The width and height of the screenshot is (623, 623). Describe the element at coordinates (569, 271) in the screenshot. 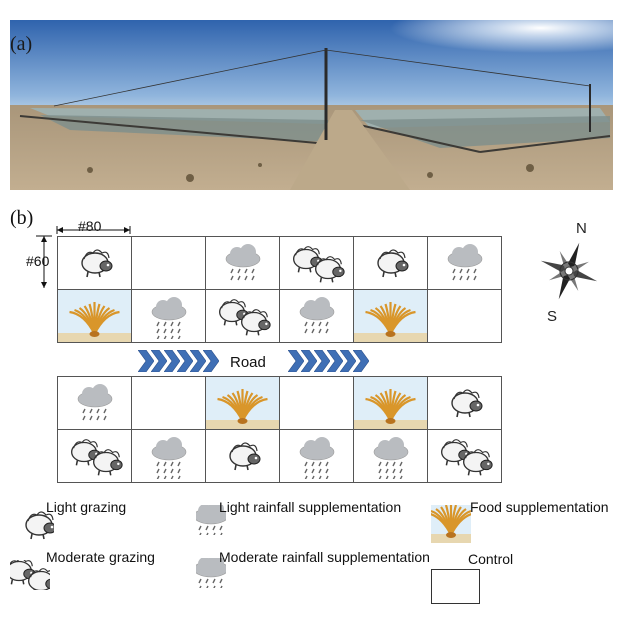

I see `compass-rose-icon` at that location.